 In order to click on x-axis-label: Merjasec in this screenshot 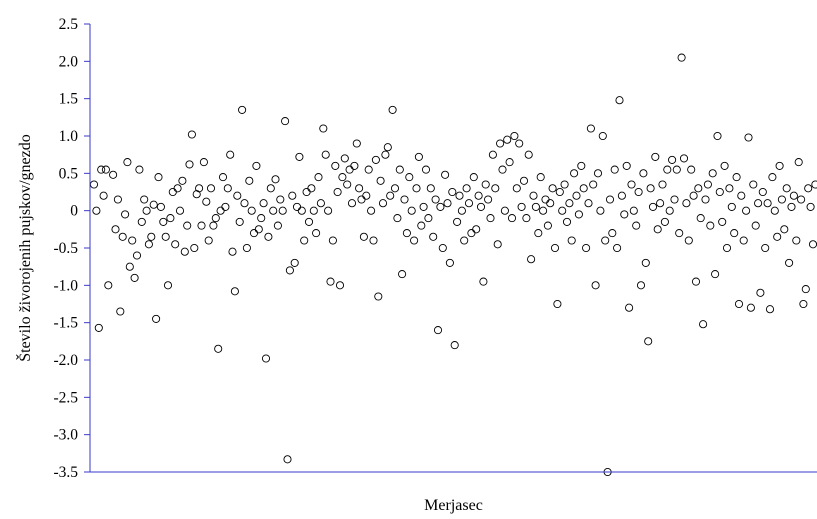, I will do `click(453, 505)`.